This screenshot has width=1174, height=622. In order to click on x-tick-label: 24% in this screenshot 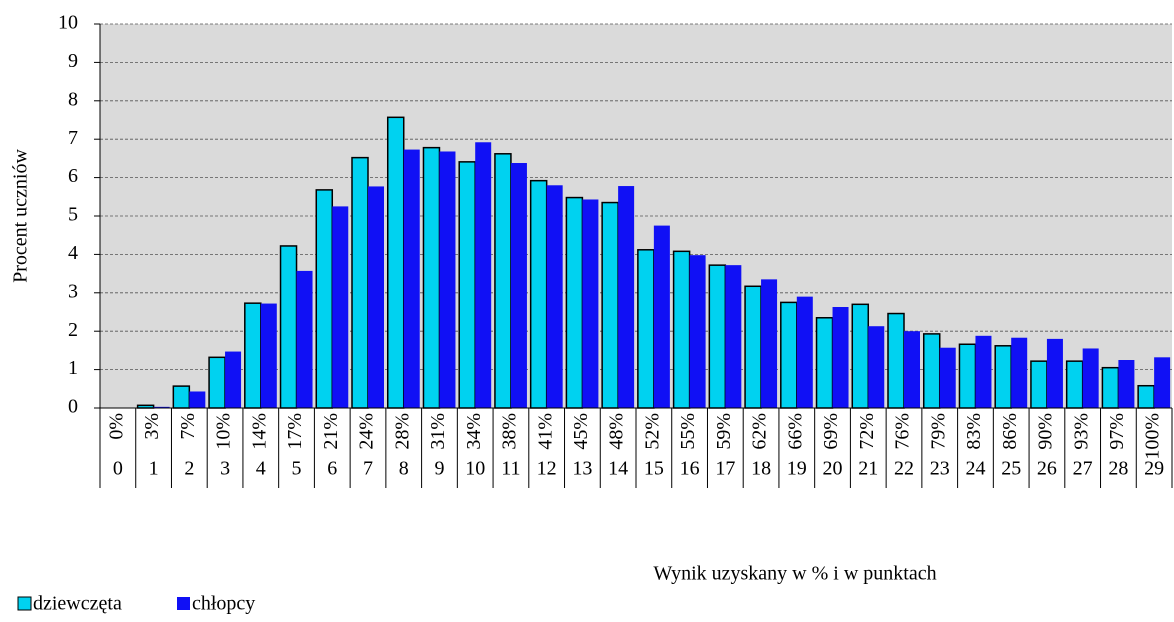, I will do `click(367, 431)`.